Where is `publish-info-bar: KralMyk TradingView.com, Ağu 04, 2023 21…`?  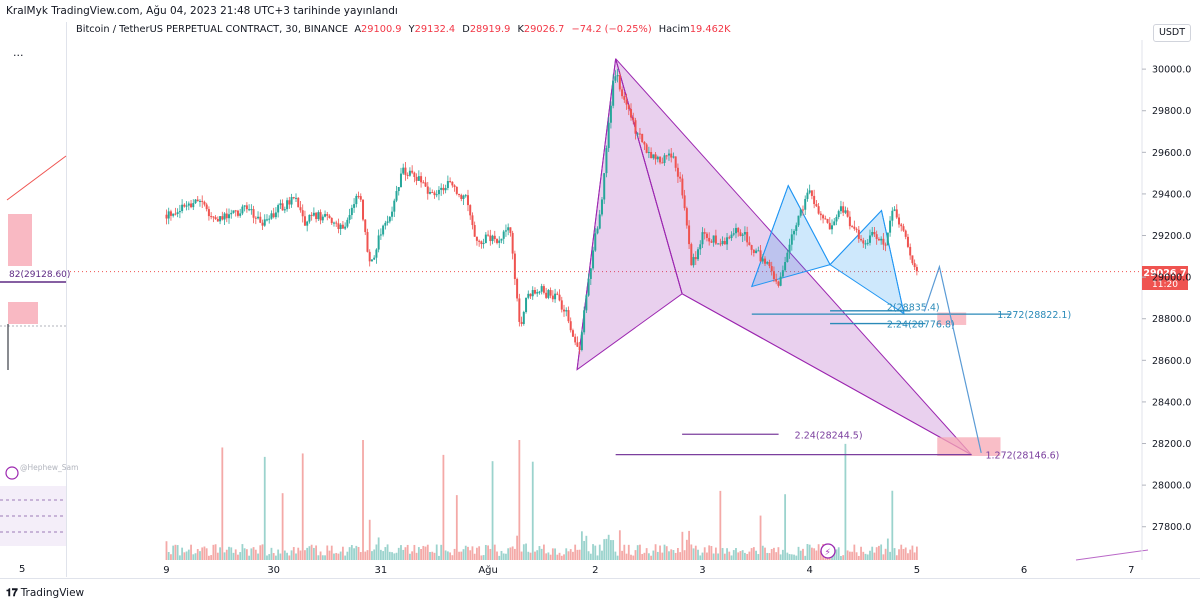
publish-info-bar: KralMyk TradingView.com, Ağu 04, 2023 21… is located at coordinates (600, 11).